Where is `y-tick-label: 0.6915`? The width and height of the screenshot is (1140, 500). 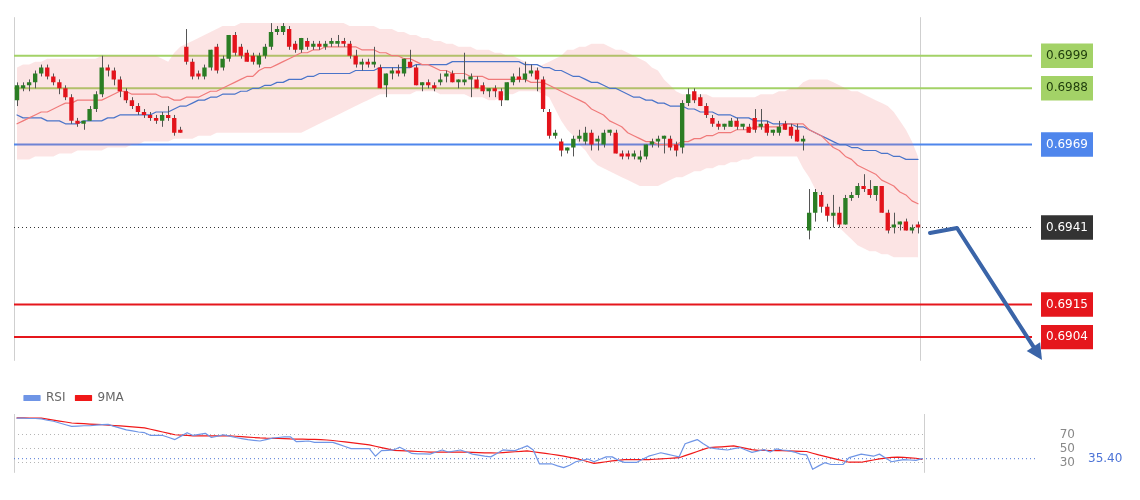 y-tick-label: 0.6915 is located at coordinates (1067, 303).